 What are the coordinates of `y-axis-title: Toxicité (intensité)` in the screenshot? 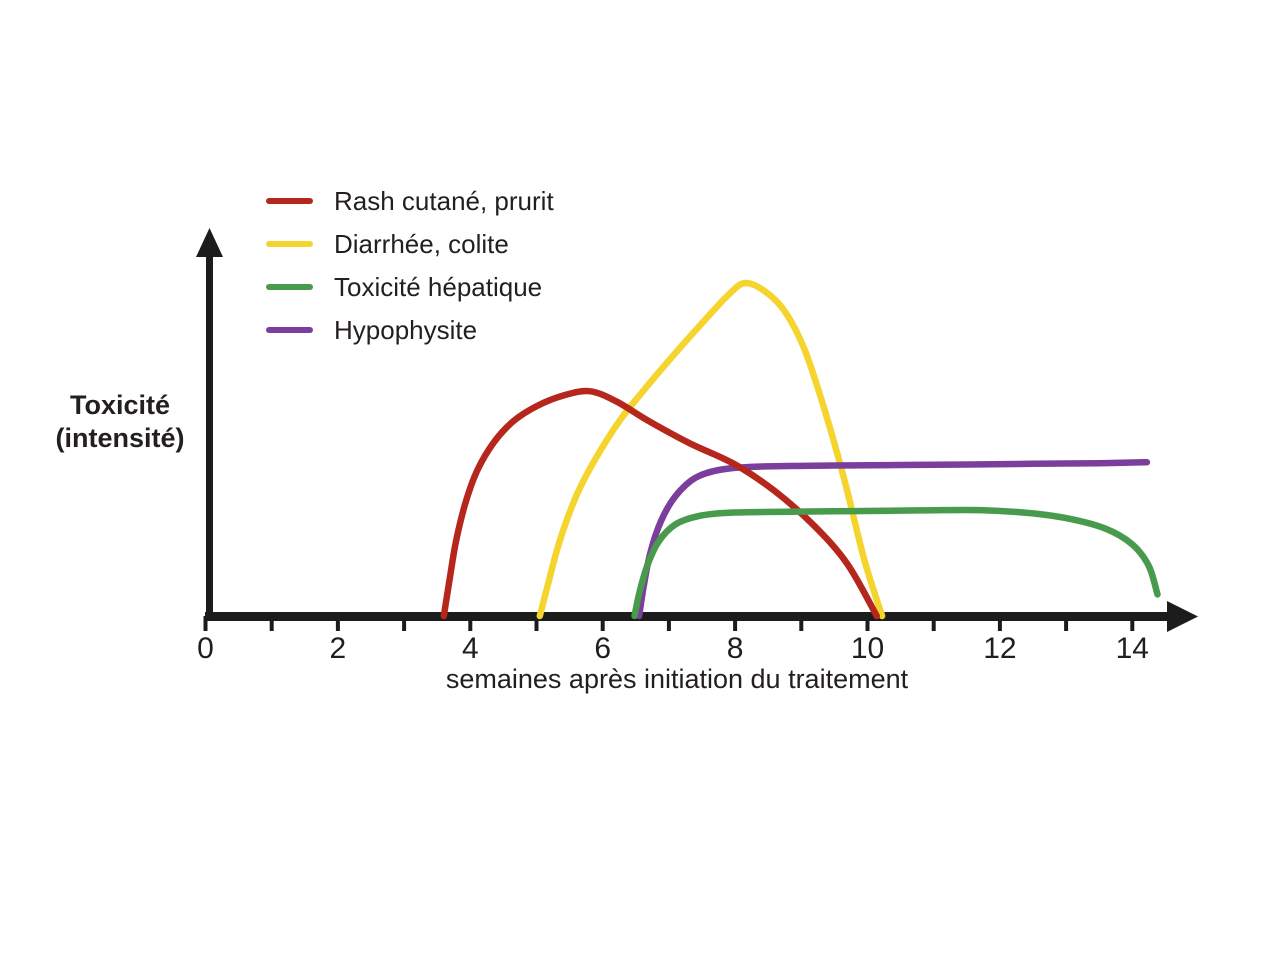 It's located at (120, 422).